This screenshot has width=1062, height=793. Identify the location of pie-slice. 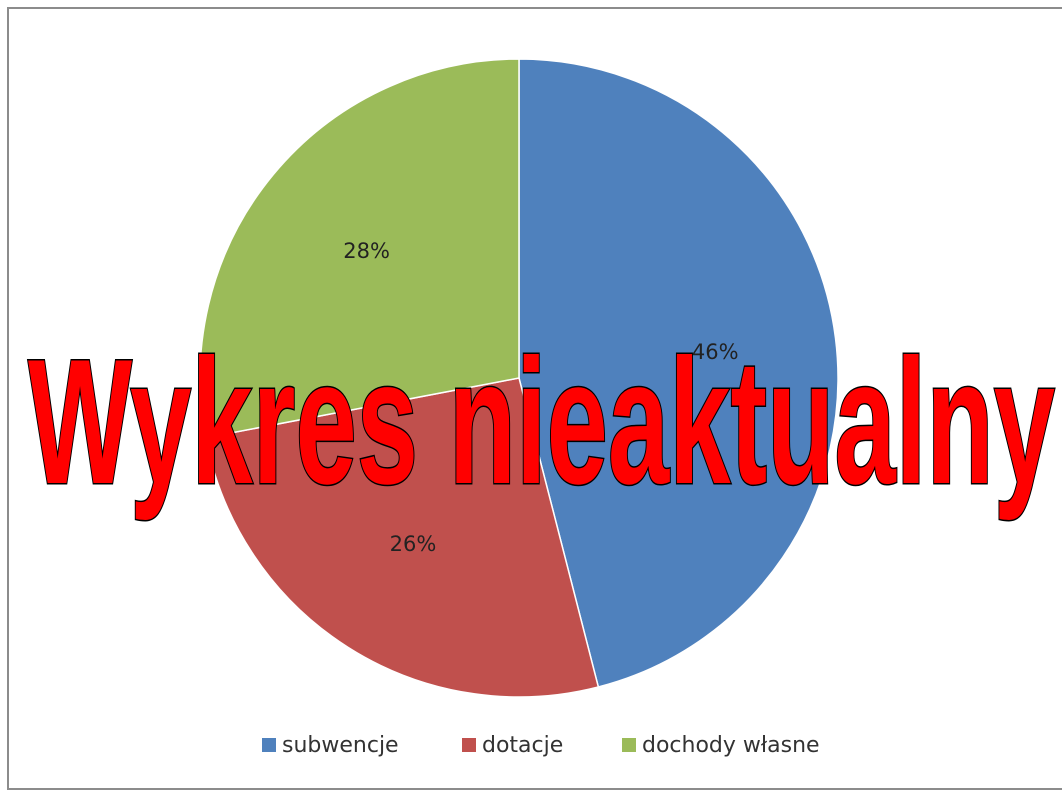
(359, 248).